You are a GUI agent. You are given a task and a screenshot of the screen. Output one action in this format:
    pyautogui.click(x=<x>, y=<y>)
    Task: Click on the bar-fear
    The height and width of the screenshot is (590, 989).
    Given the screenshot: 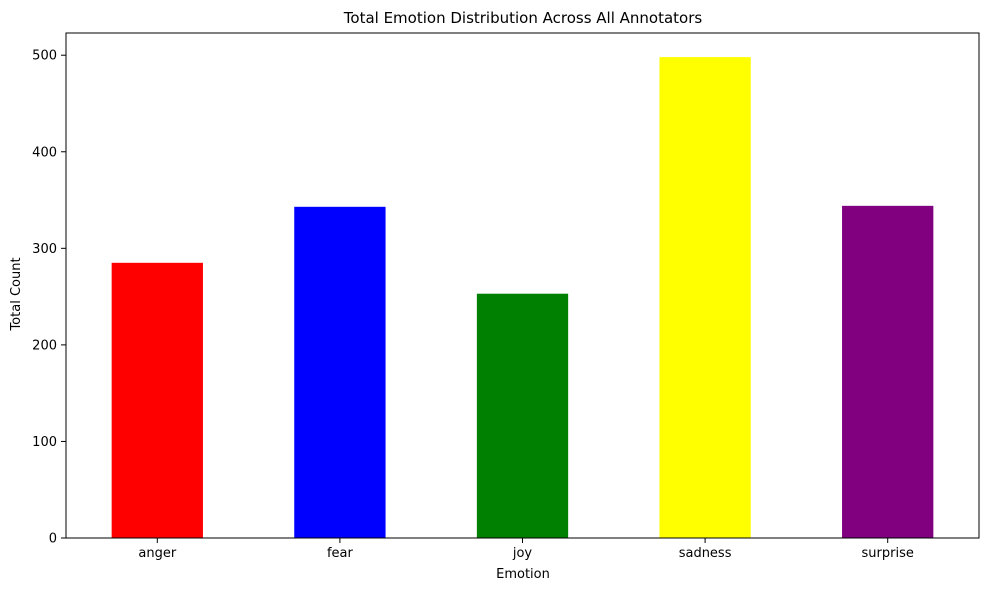 What is the action you would take?
    pyautogui.click(x=340, y=372)
    